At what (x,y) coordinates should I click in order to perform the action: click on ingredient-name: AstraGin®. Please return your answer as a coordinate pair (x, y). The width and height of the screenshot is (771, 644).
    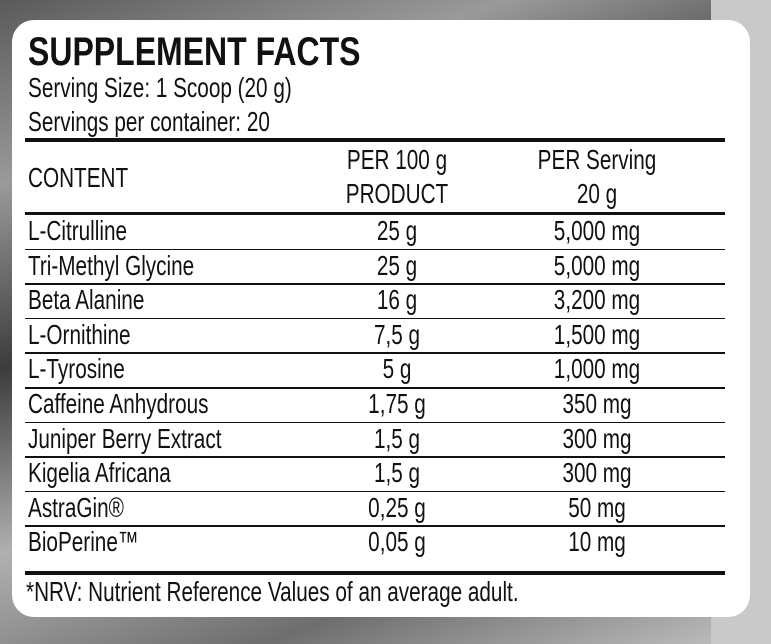
    Looking at the image, I should click on (76, 507).